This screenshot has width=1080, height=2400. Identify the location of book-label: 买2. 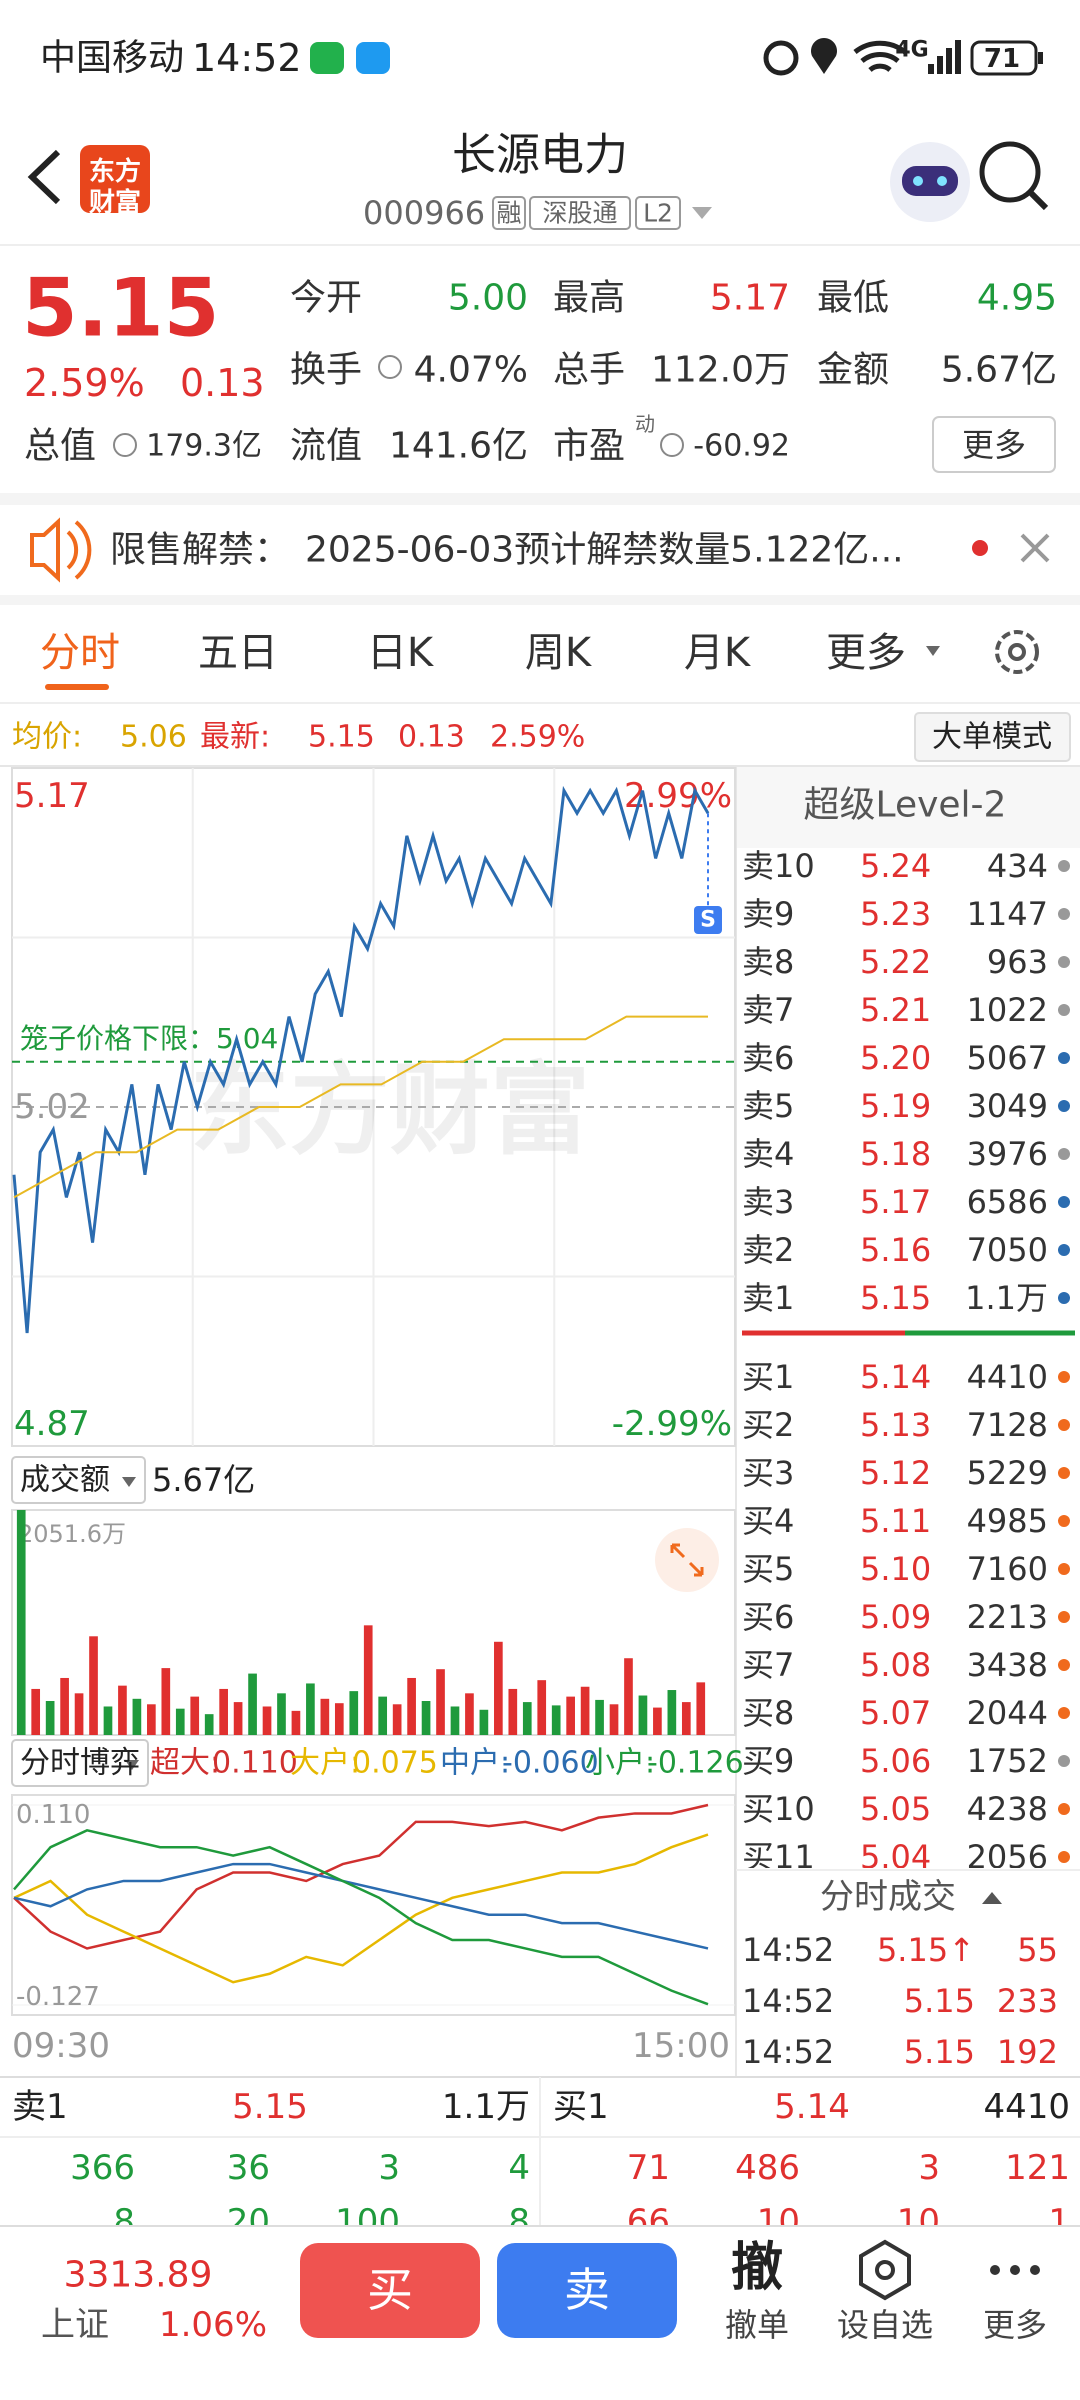
(768, 1425).